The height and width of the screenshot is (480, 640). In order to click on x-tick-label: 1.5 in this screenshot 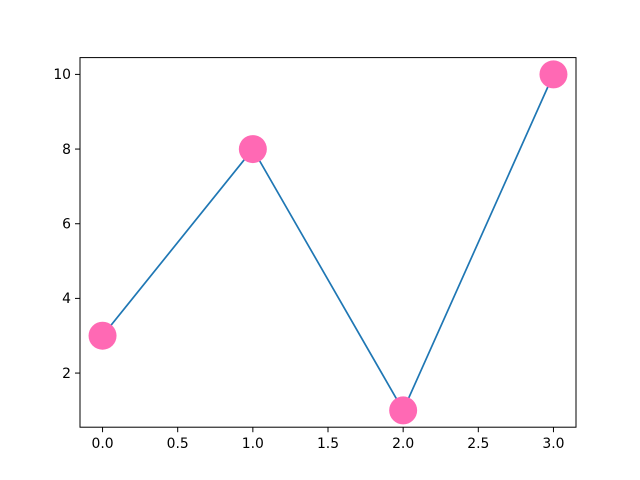, I will do `click(328, 444)`.